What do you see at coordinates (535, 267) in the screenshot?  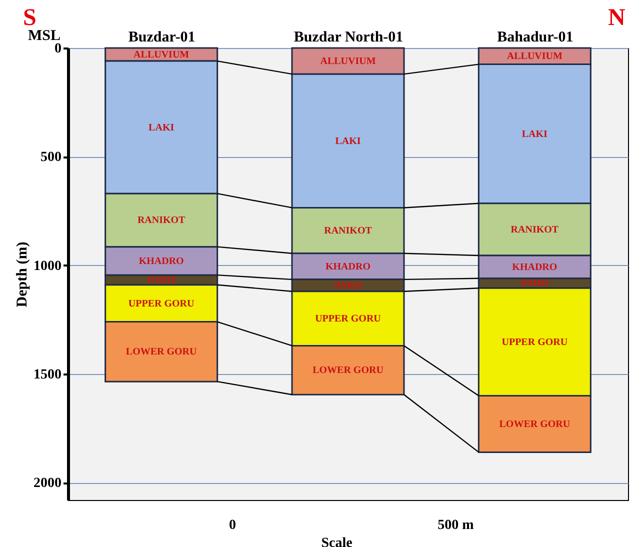 I see `series-label: KHADRO` at bounding box center [535, 267].